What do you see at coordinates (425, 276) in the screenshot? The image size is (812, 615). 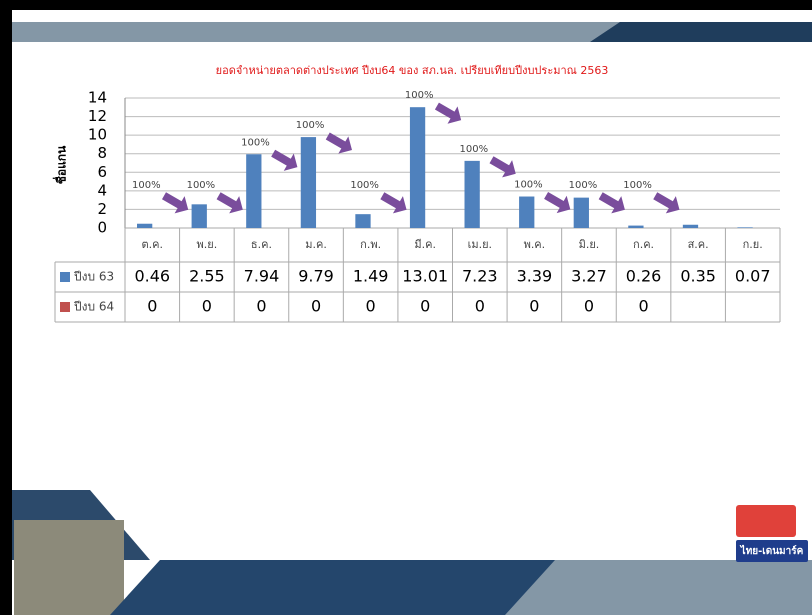 I see `table-value: 13.01` at bounding box center [425, 276].